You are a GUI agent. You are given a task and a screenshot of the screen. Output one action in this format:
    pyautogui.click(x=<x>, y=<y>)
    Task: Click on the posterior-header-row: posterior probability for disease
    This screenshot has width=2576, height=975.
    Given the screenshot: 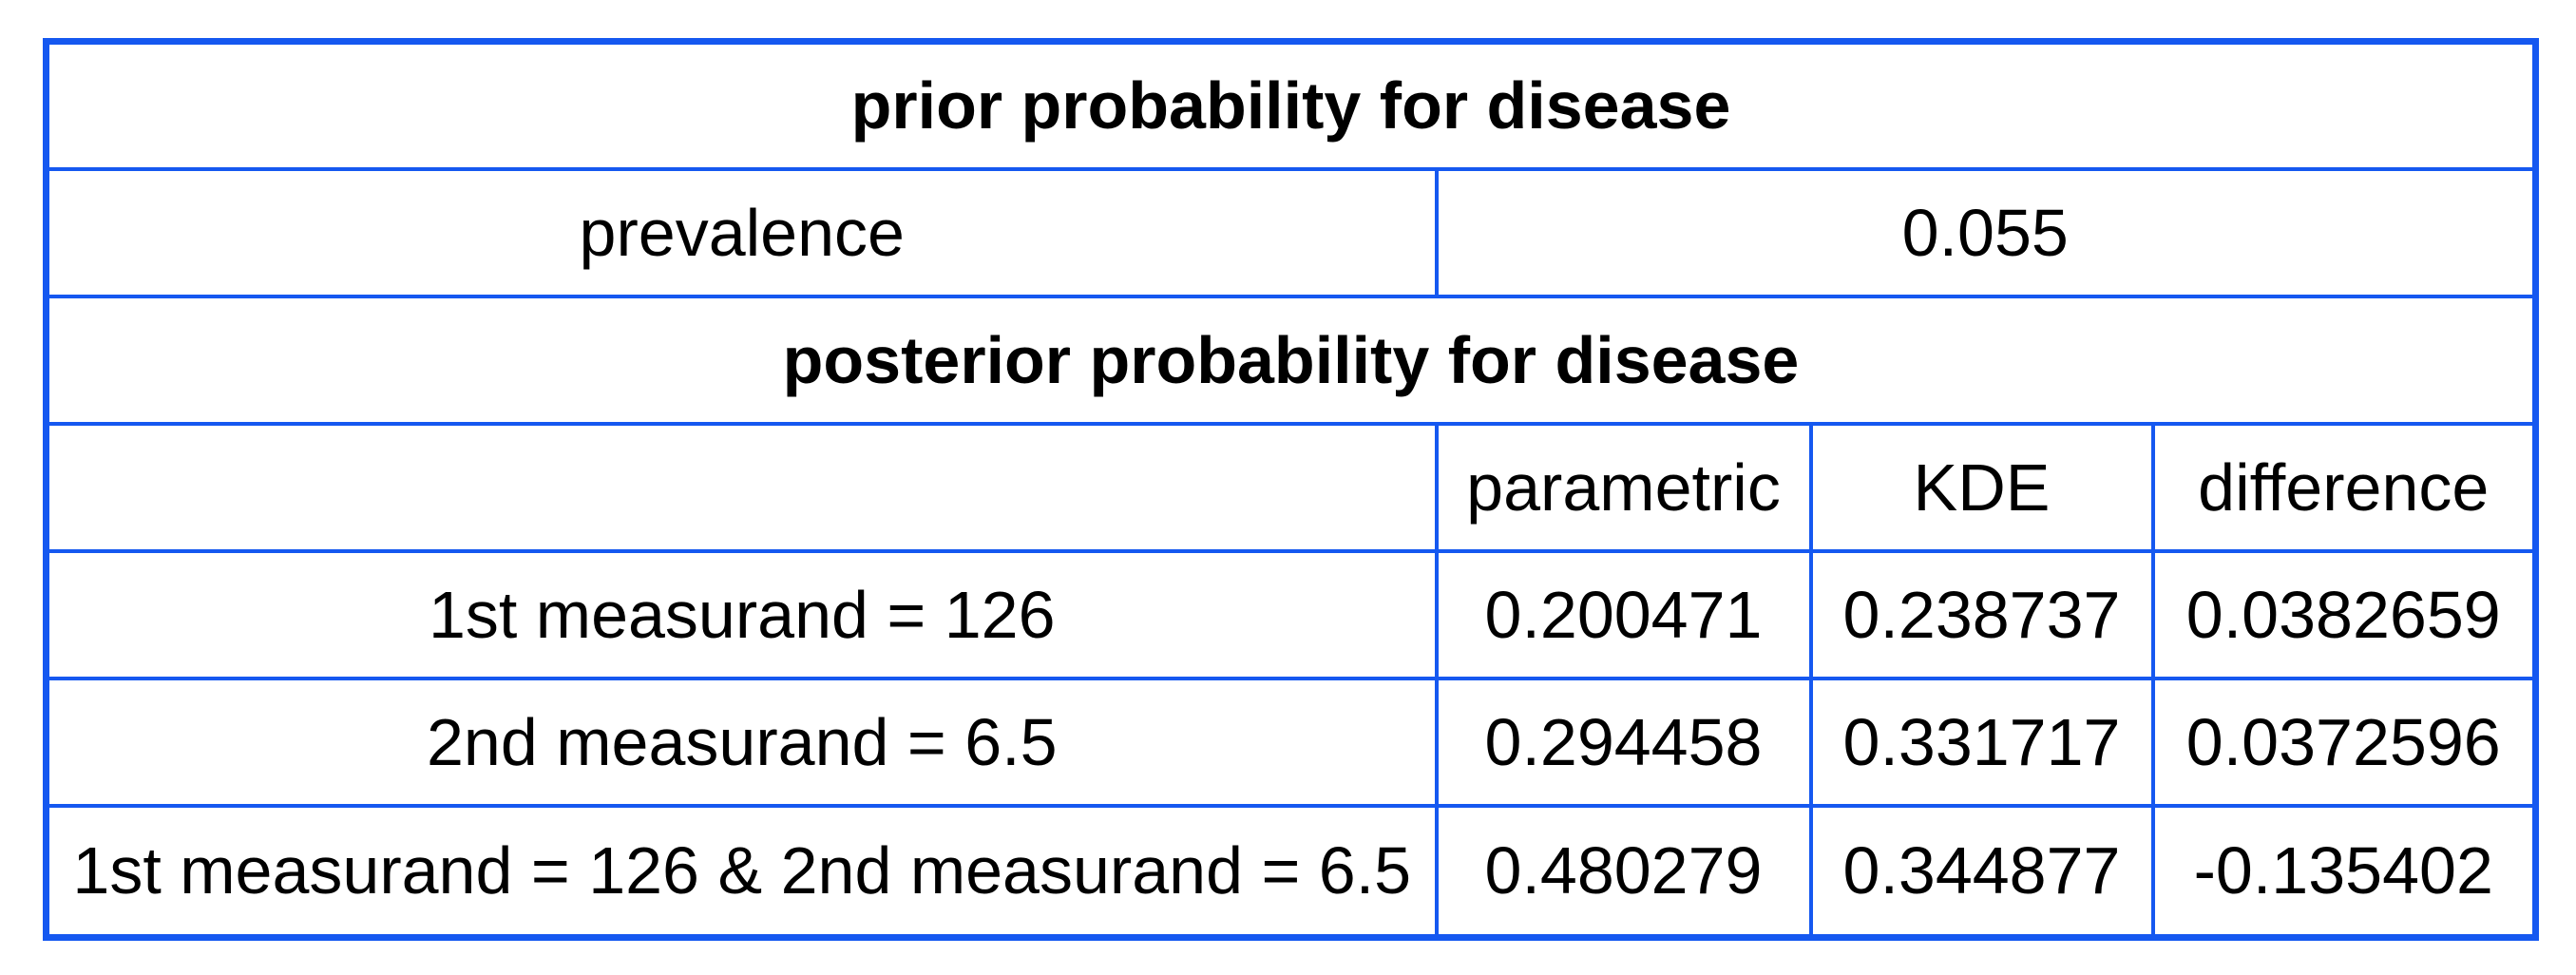 What is the action you would take?
    pyautogui.click(x=1291, y=360)
    